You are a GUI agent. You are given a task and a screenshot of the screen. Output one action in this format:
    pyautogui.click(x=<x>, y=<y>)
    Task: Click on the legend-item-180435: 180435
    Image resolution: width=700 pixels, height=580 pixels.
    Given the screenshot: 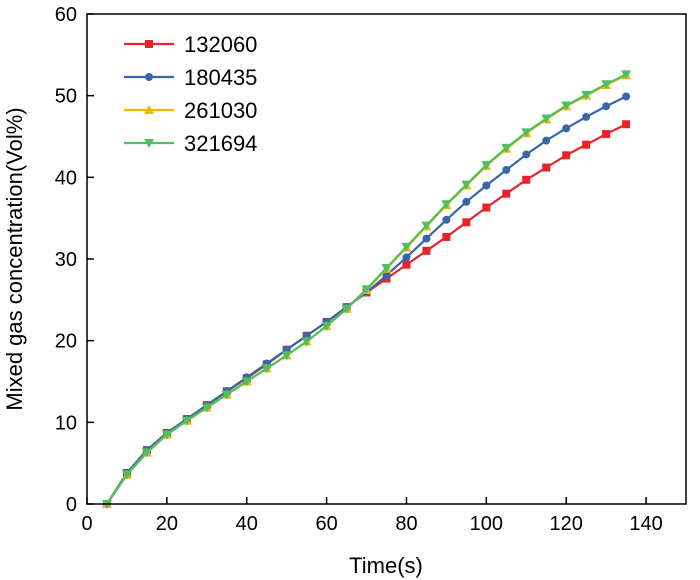 What is the action you would take?
    pyautogui.click(x=190, y=77)
    